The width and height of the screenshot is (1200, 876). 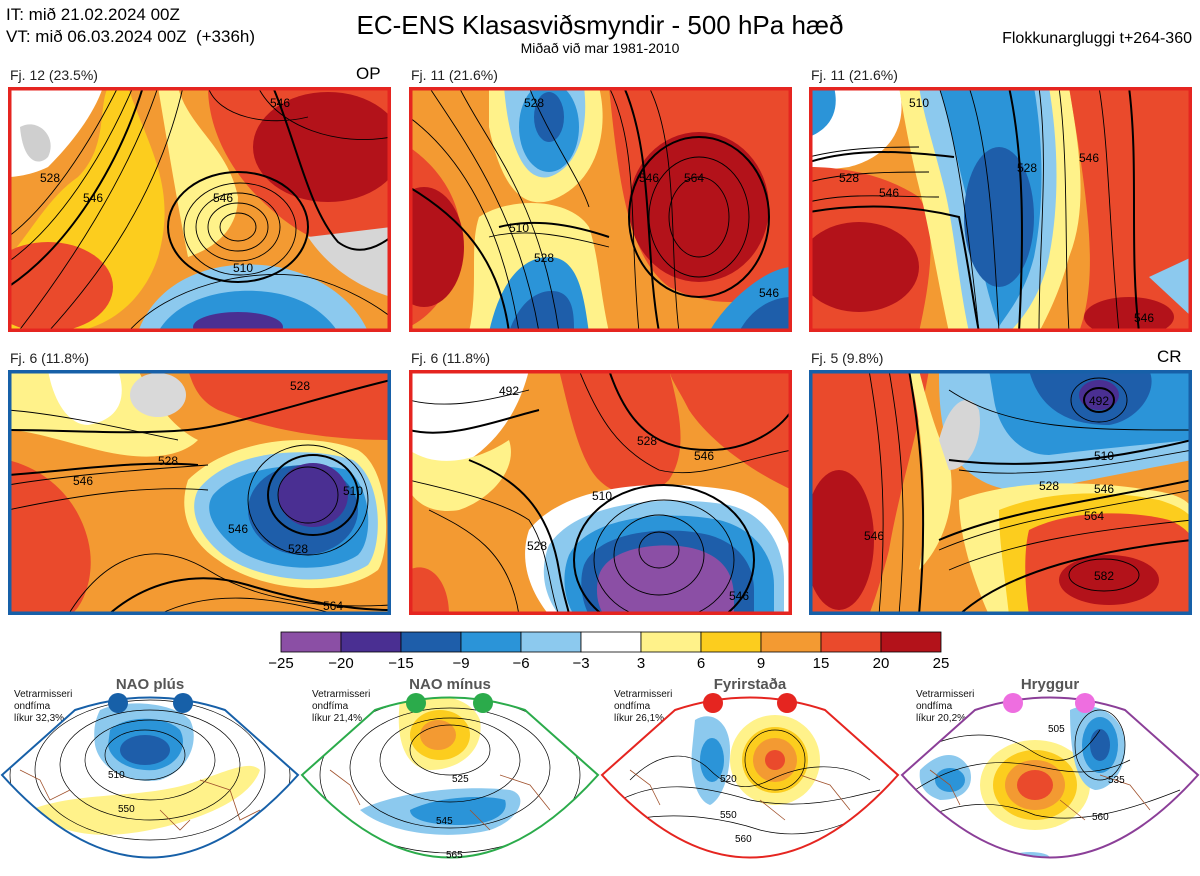 I want to click on panel-2-label: Fj. 11 (21.6%), so click(x=454, y=75).